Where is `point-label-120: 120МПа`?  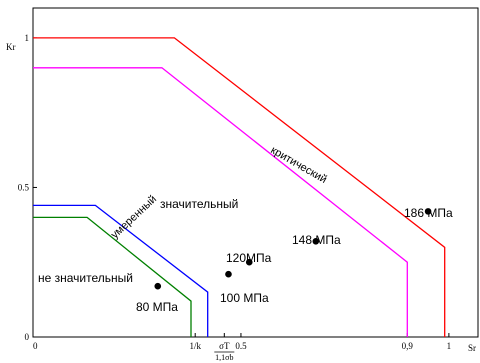 point-label-120: 120МПа is located at coordinates (249, 258).